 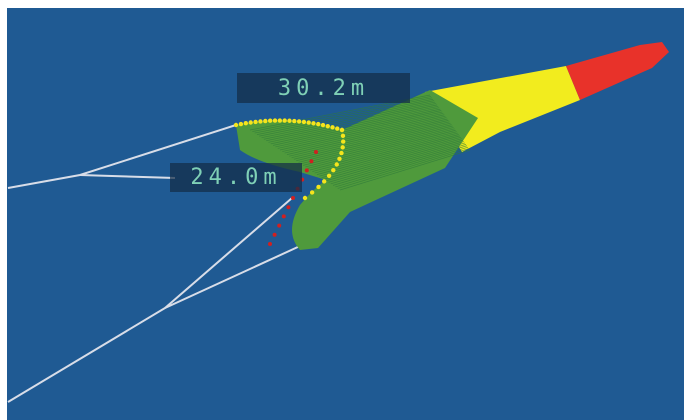 I want to click on footrope-depth: 24.0m, so click(x=236, y=177).